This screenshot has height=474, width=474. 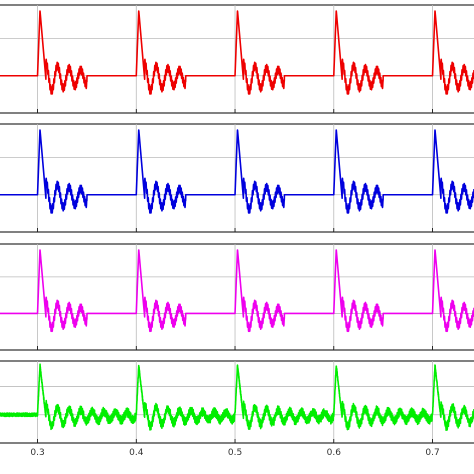 What do you see at coordinates (334, 453) in the screenshot?
I see `x-tick-label: 0.6` at bounding box center [334, 453].